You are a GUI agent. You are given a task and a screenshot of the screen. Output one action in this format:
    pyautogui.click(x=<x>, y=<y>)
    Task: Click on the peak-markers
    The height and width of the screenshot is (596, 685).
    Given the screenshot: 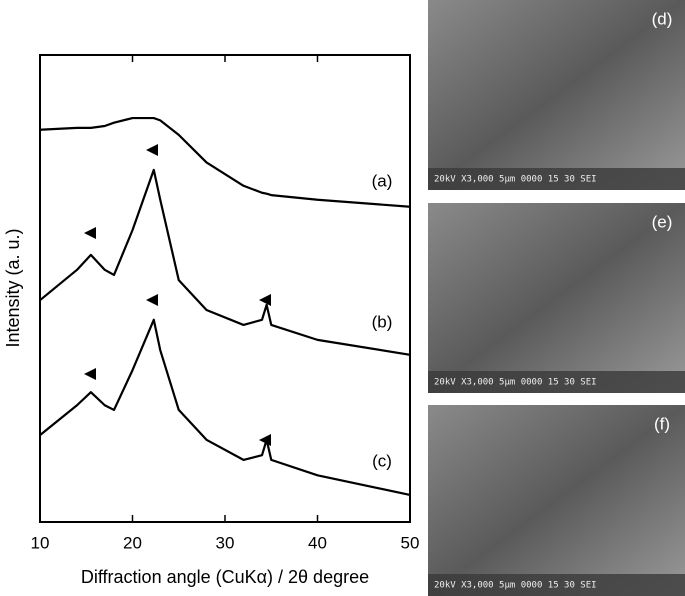 What is the action you would take?
    pyautogui.click(x=177, y=295)
    